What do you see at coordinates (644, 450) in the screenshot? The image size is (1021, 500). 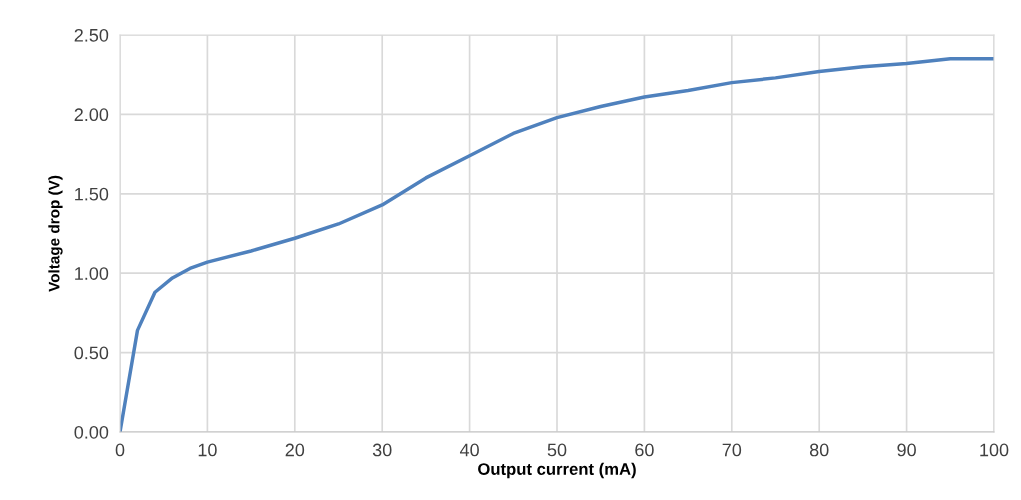 I see `x-tick-label: 60` at bounding box center [644, 450].